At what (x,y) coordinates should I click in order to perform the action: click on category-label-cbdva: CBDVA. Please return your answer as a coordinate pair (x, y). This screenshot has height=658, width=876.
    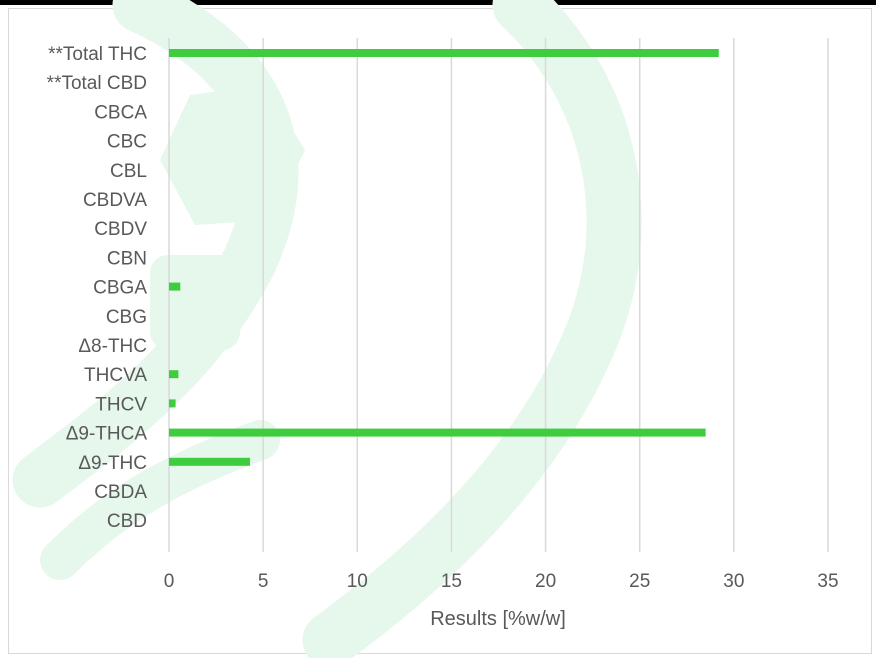
    Looking at the image, I should click on (115, 200).